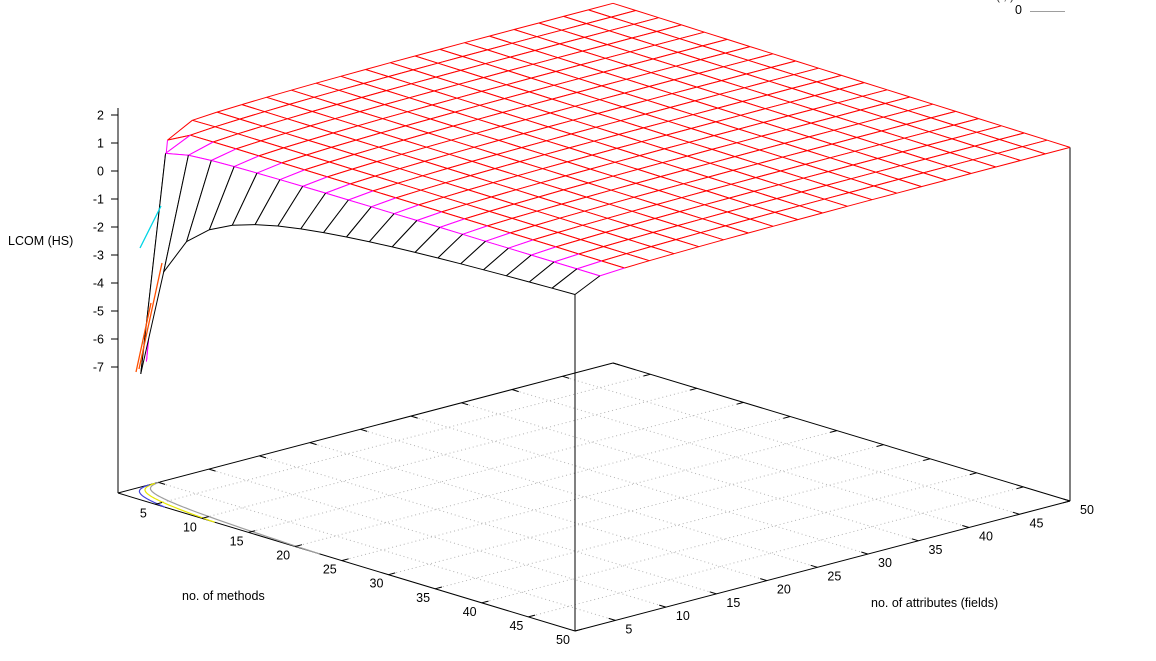 The image size is (1156, 661). Describe the element at coordinates (98, 312) in the screenshot. I see `tick-label: -5` at that location.